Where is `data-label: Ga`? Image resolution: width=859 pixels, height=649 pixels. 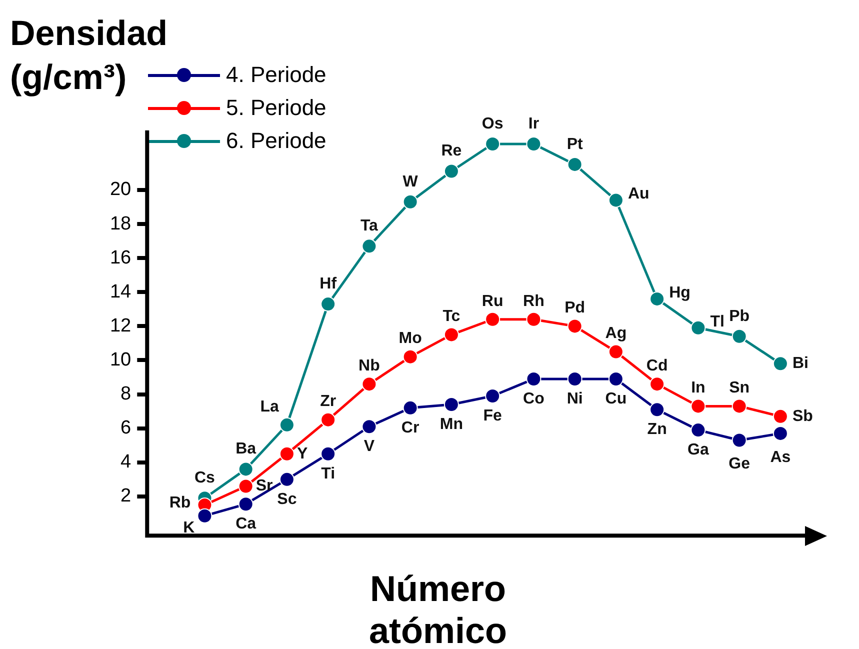 data-label: Ga is located at coordinates (698, 449).